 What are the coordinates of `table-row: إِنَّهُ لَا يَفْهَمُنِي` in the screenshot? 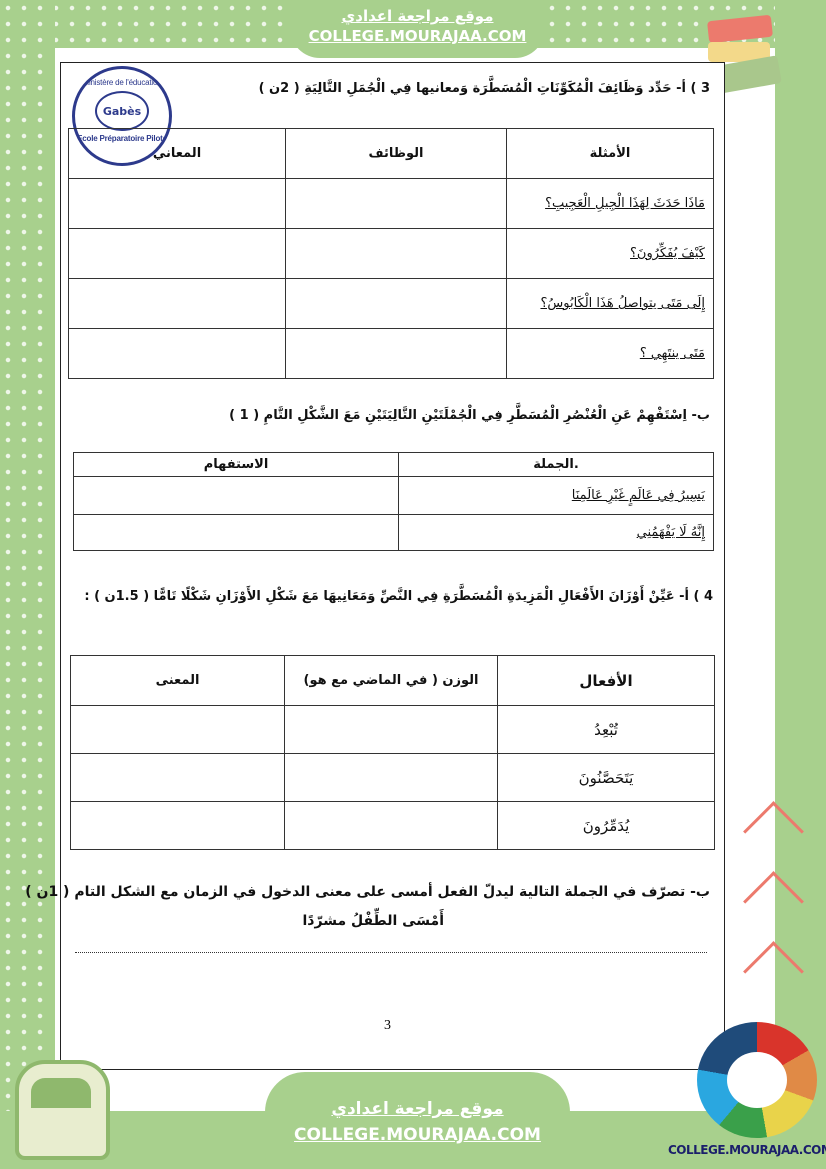 It's located at (393, 532).